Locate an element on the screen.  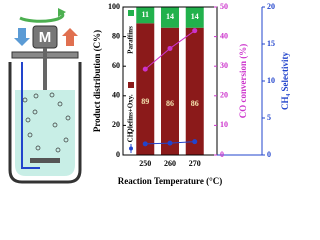
outlet-arrow-head is located at coordinates (70, 32).